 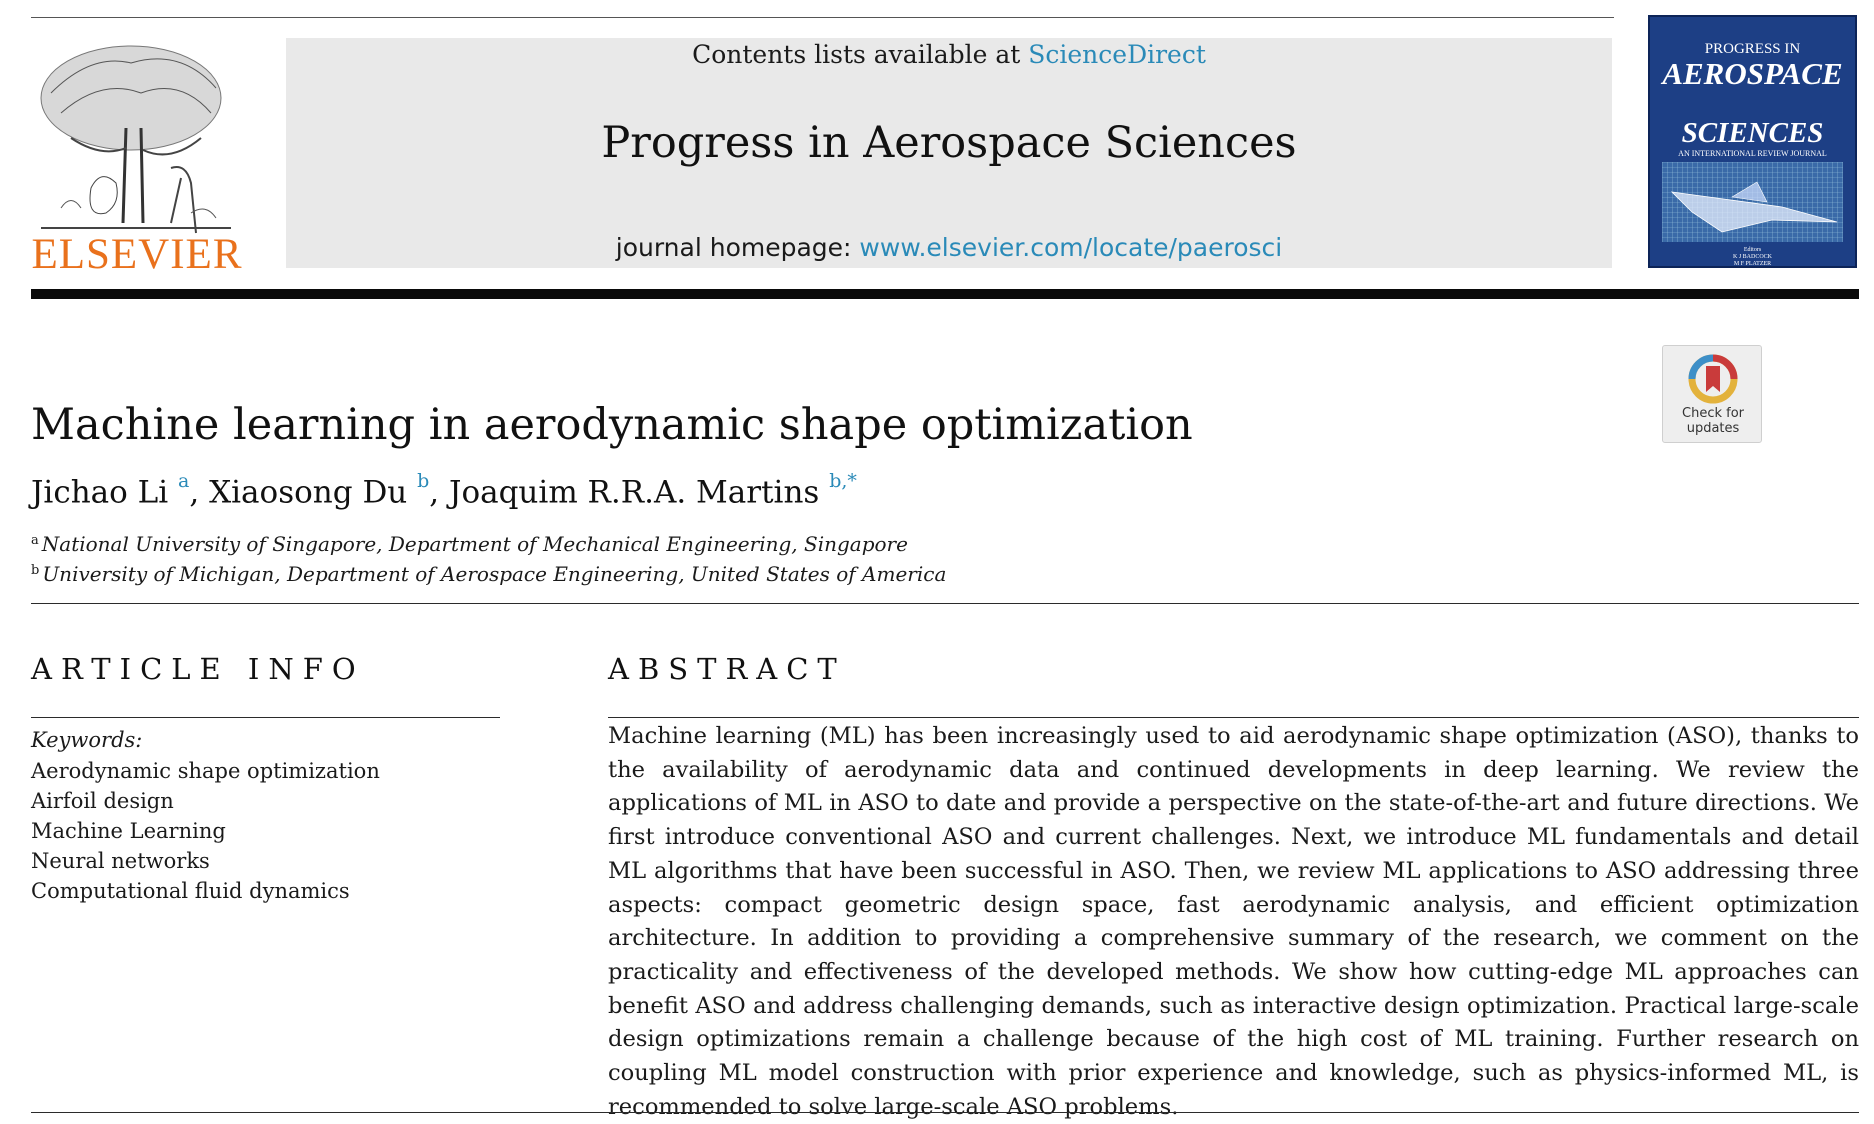 I want to click on header-thick-rule, so click(x=945, y=294).